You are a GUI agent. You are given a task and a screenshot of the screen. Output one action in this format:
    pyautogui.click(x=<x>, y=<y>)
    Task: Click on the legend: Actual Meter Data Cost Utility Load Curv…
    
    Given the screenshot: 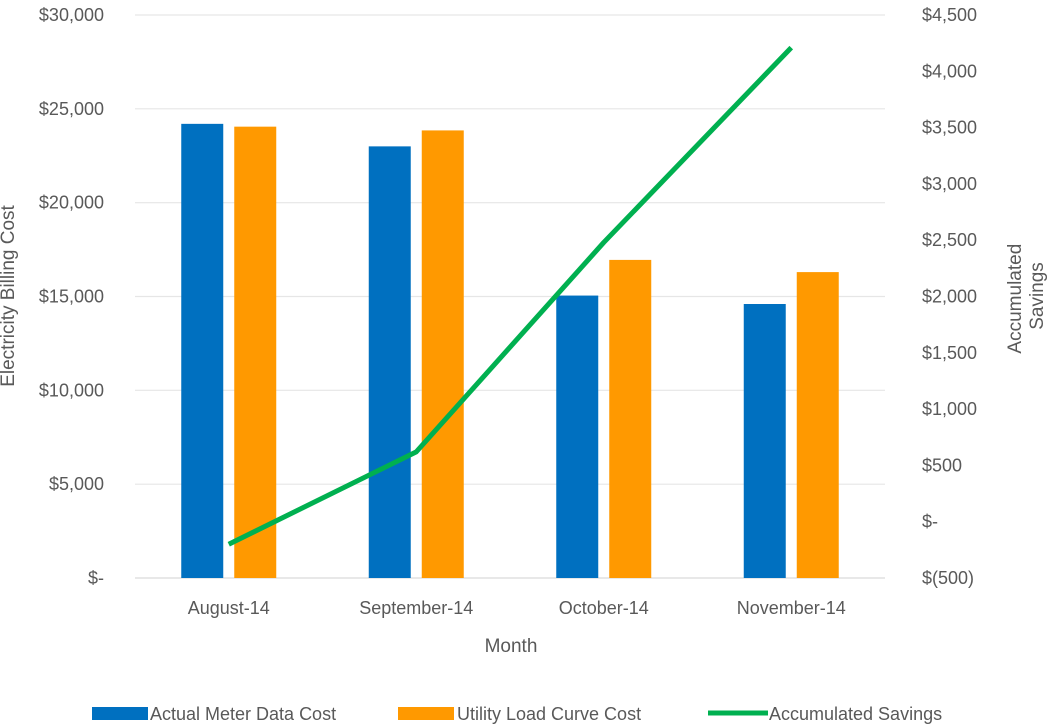 What is the action you would take?
    pyautogui.click(x=517, y=714)
    